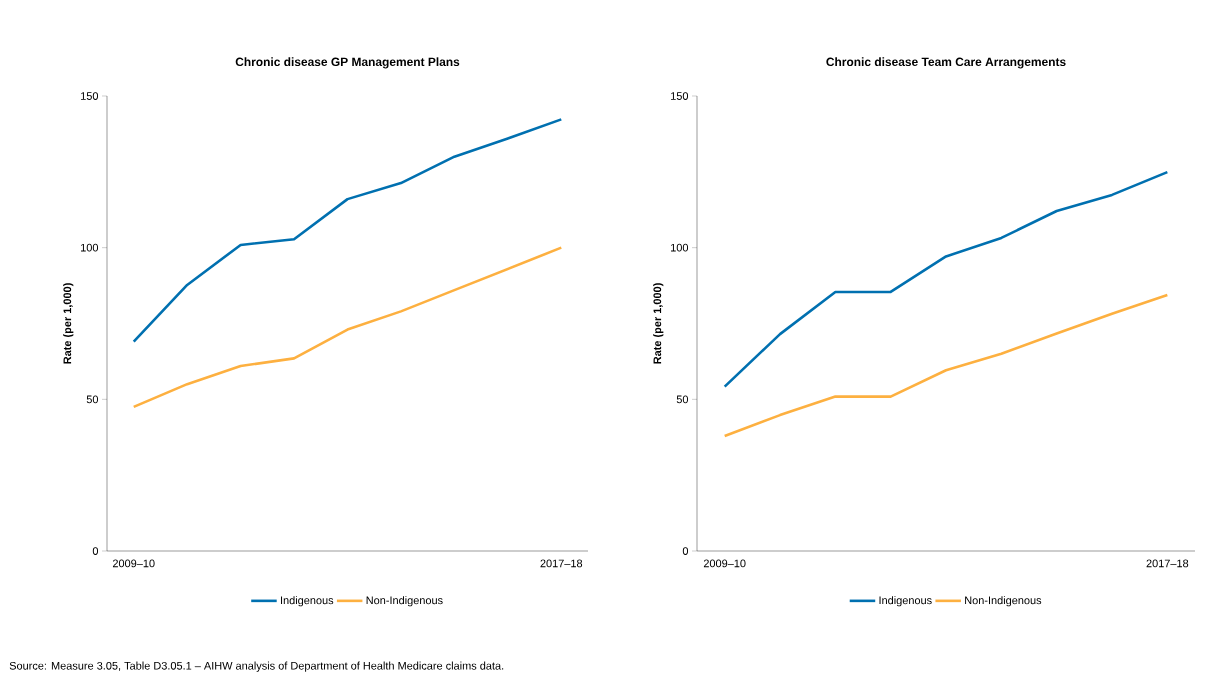 The width and height of the screenshot is (1216, 675). I want to click on chart-title: Chronic disease Team Care Arrangements, so click(946, 63).